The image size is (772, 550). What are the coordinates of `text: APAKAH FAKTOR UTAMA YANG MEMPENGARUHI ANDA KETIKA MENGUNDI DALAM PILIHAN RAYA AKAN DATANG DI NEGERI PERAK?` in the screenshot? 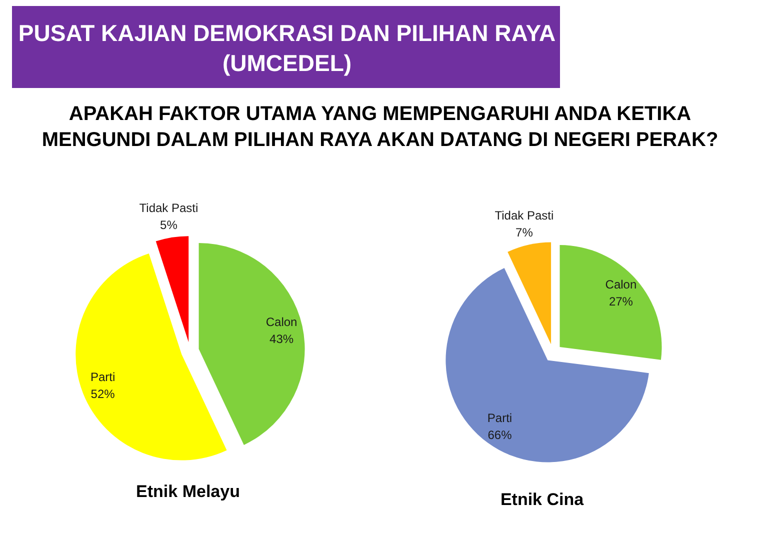 It's located at (380, 127).